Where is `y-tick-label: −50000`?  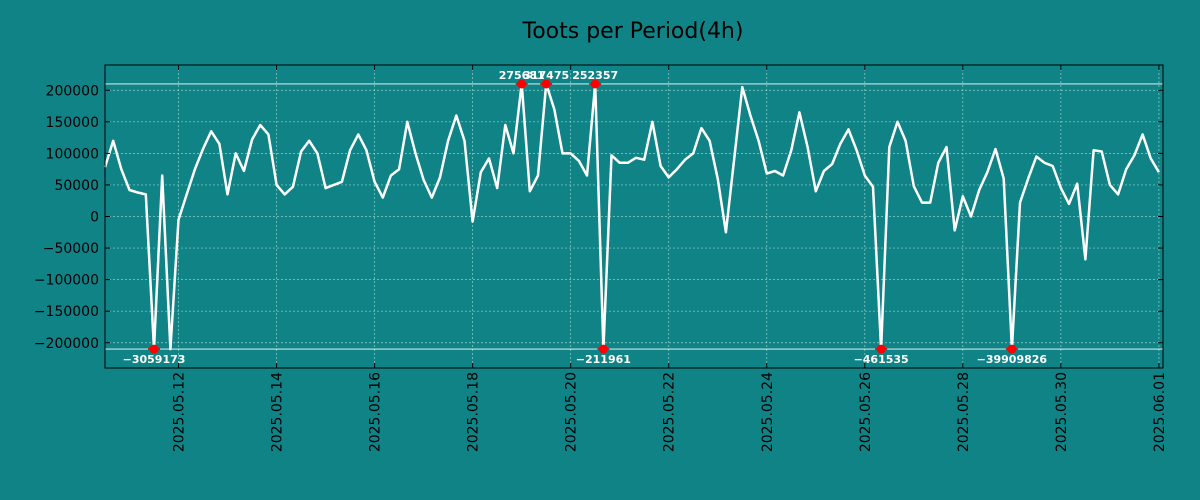 y-tick-label: −50000 is located at coordinates (71, 249).